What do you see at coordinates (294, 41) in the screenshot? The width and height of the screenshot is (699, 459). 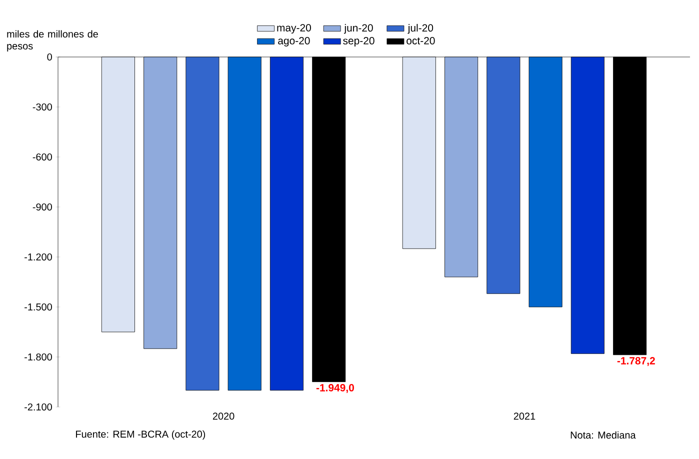 I see `legend-label: ago-20` at bounding box center [294, 41].